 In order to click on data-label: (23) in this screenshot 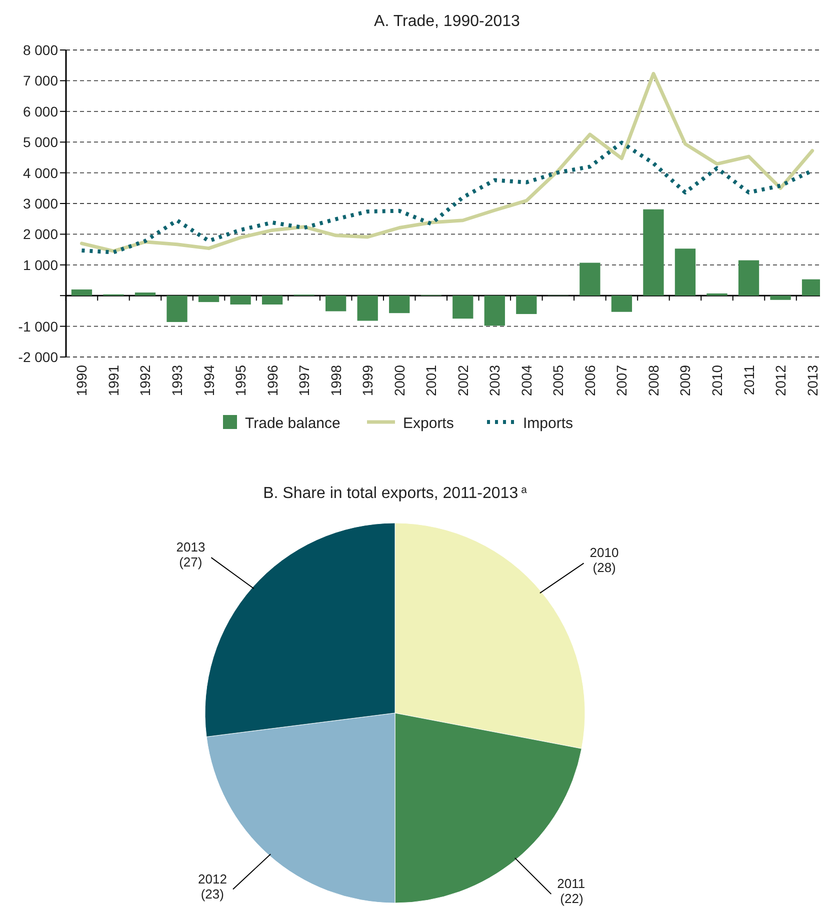, I will do `click(212, 894)`.